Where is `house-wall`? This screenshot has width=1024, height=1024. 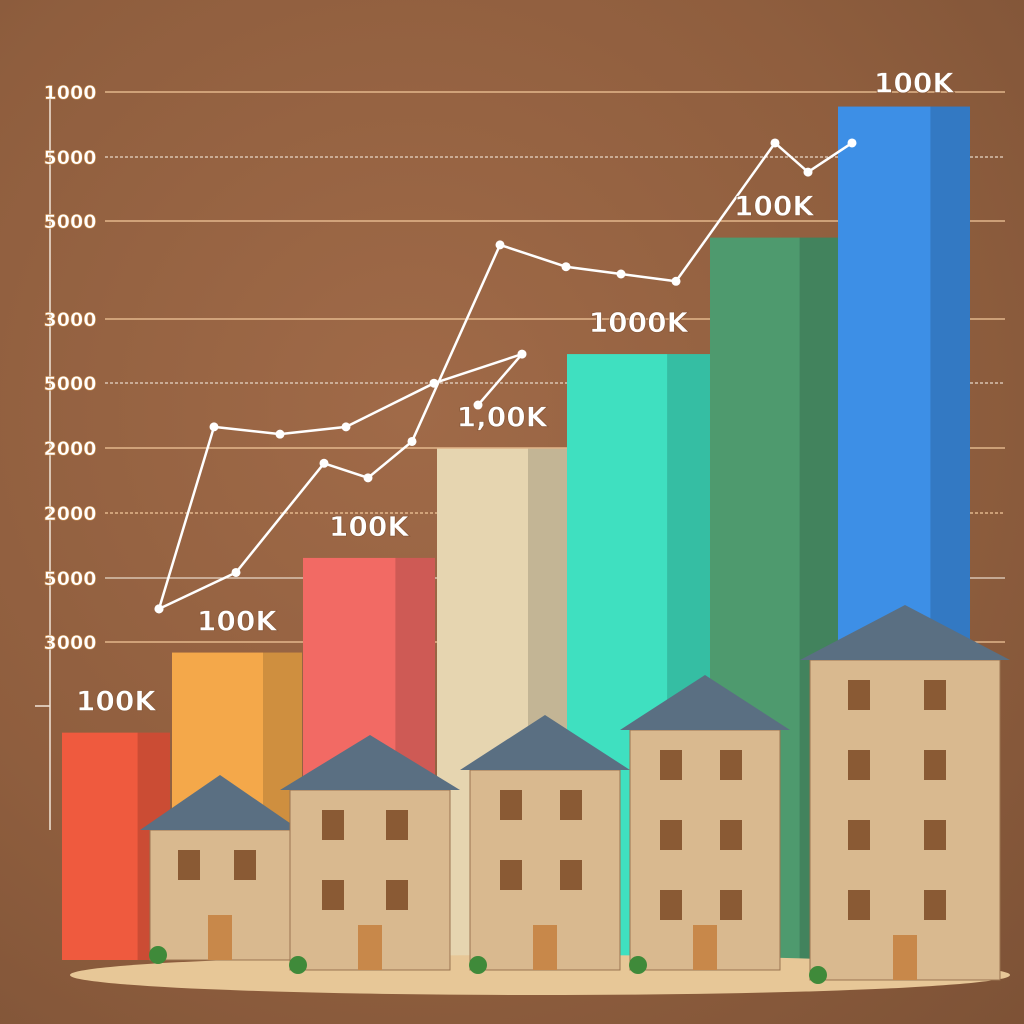
house-wall is located at coordinates (905, 820).